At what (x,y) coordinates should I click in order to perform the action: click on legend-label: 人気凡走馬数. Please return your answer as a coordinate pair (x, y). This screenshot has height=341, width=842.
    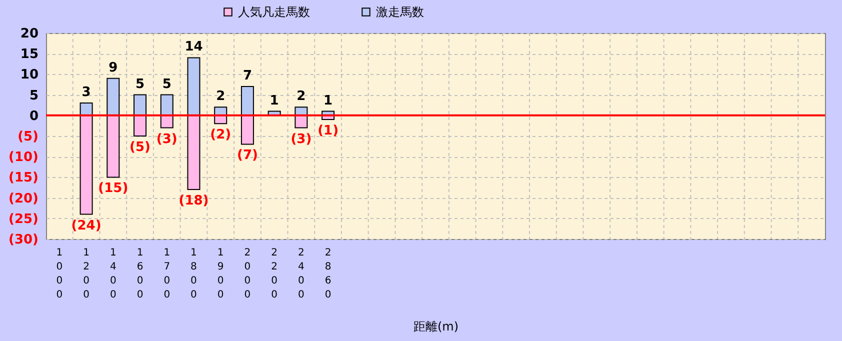
    Looking at the image, I should click on (274, 12).